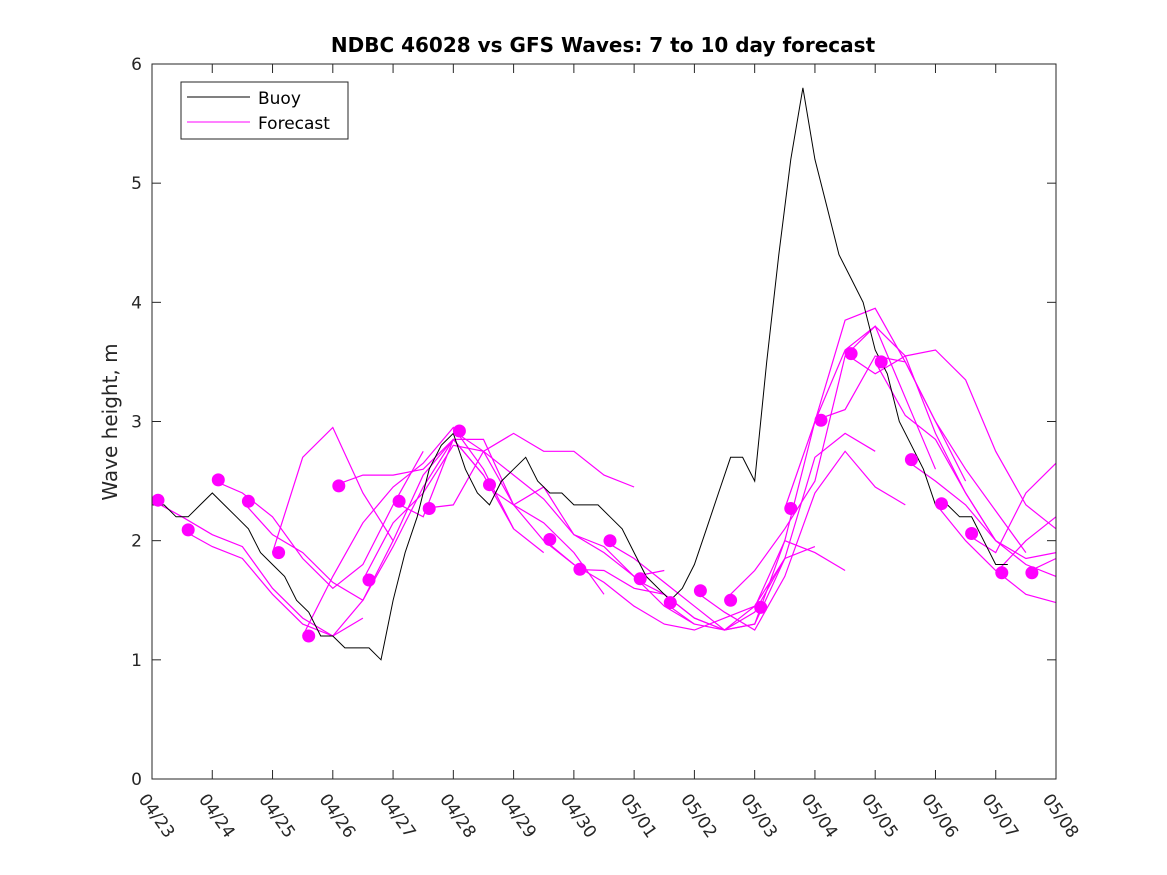  What do you see at coordinates (136, 780) in the screenshot?
I see `y-tick-label-0: 0` at bounding box center [136, 780].